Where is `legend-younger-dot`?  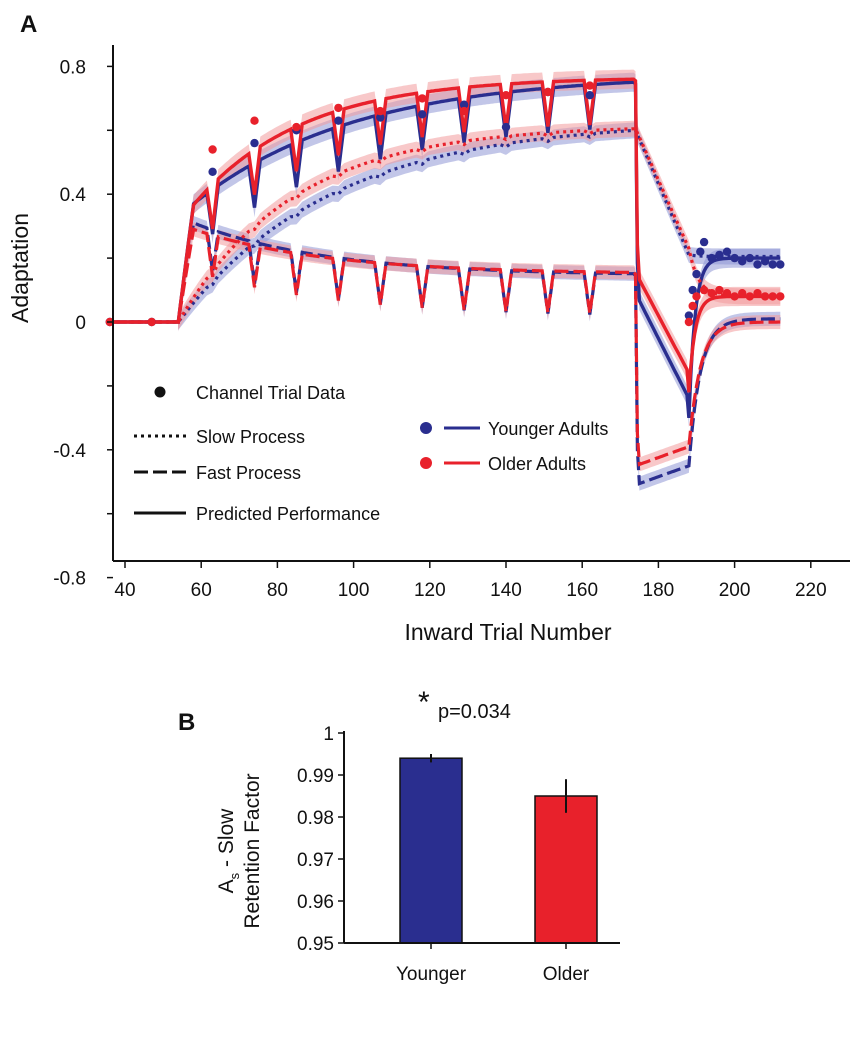
legend-younger-dot is located at coordinates (426, 428).